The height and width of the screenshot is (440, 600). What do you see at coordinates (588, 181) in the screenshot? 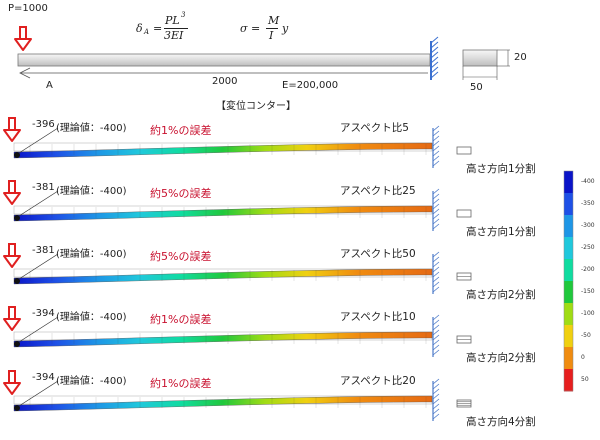
I see `legend-tick-label: -400` at bounding box center [588, 181].